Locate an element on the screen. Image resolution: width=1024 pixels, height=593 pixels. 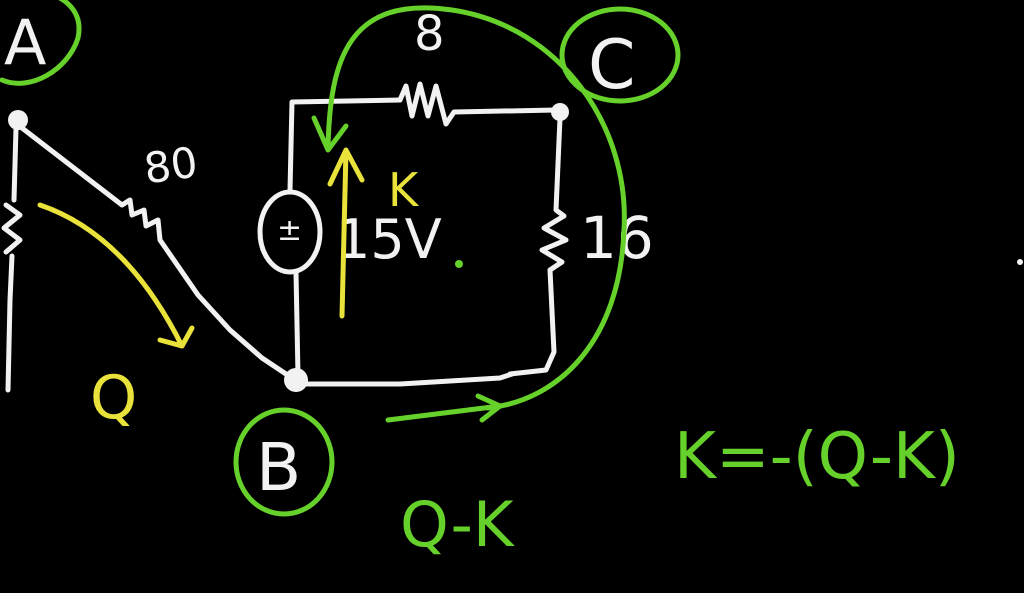
node-a-green-circle is located at coordinates (41, 43).